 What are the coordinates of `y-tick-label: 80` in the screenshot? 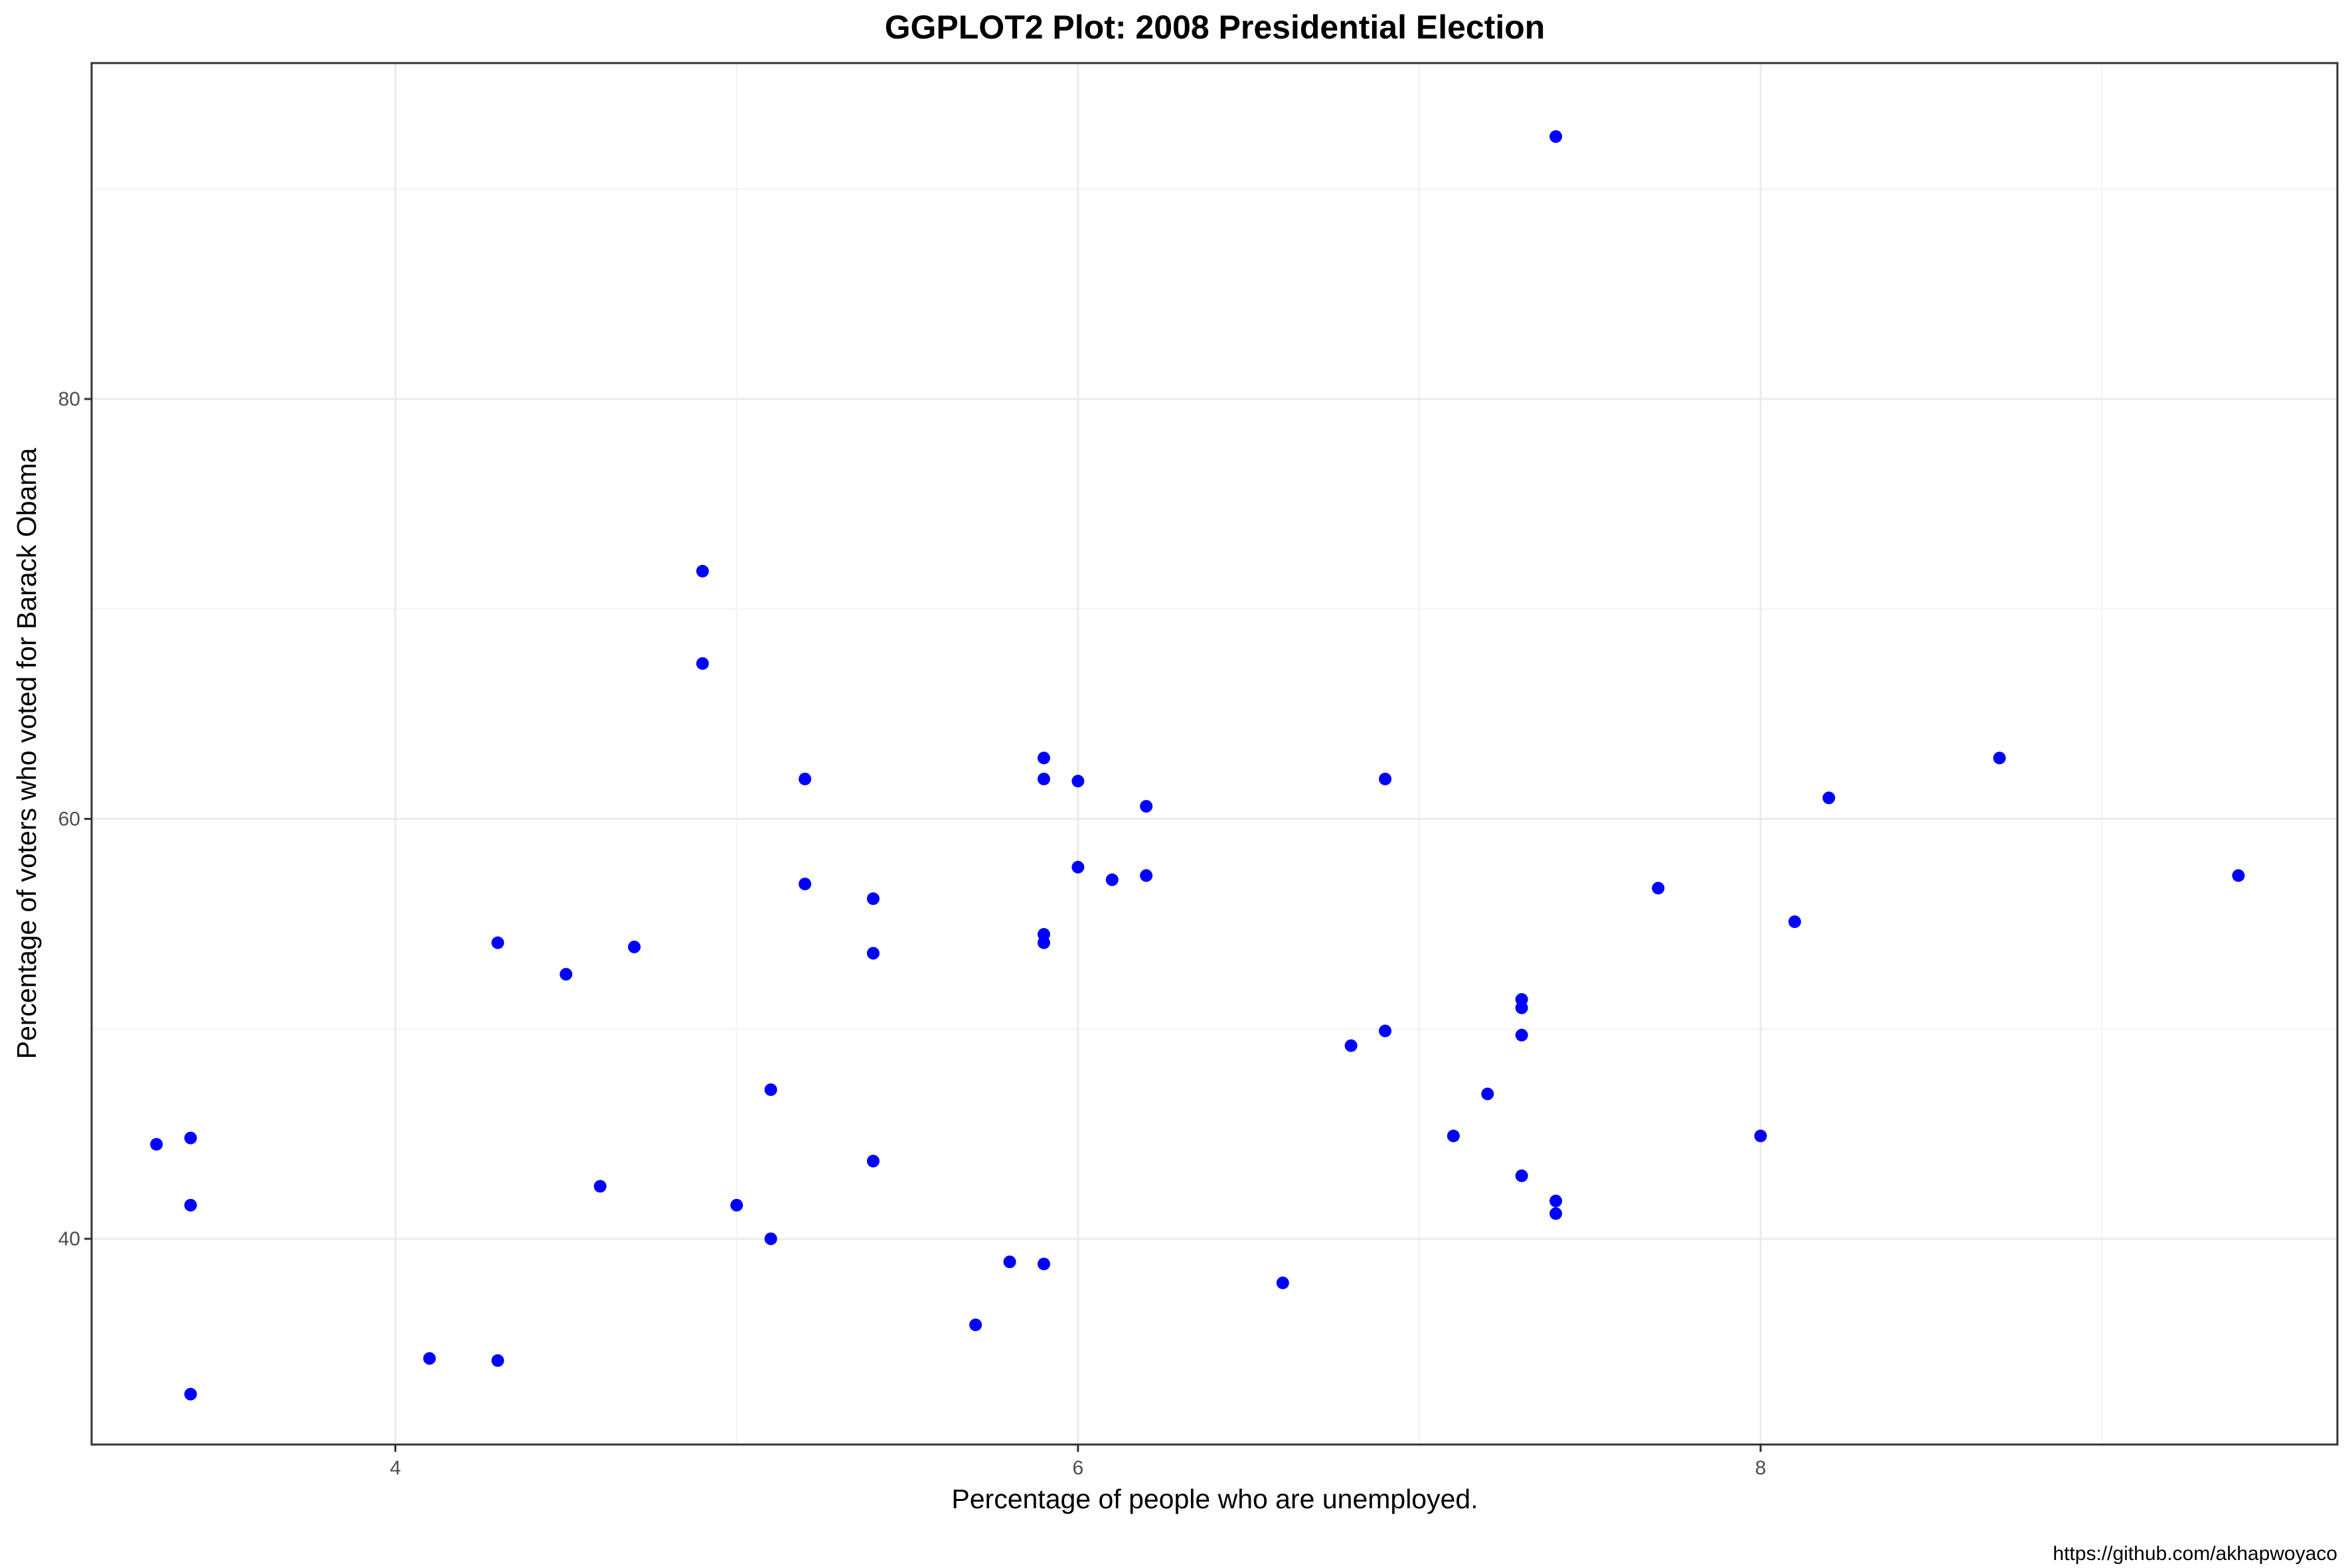 It's located at (69, 399).